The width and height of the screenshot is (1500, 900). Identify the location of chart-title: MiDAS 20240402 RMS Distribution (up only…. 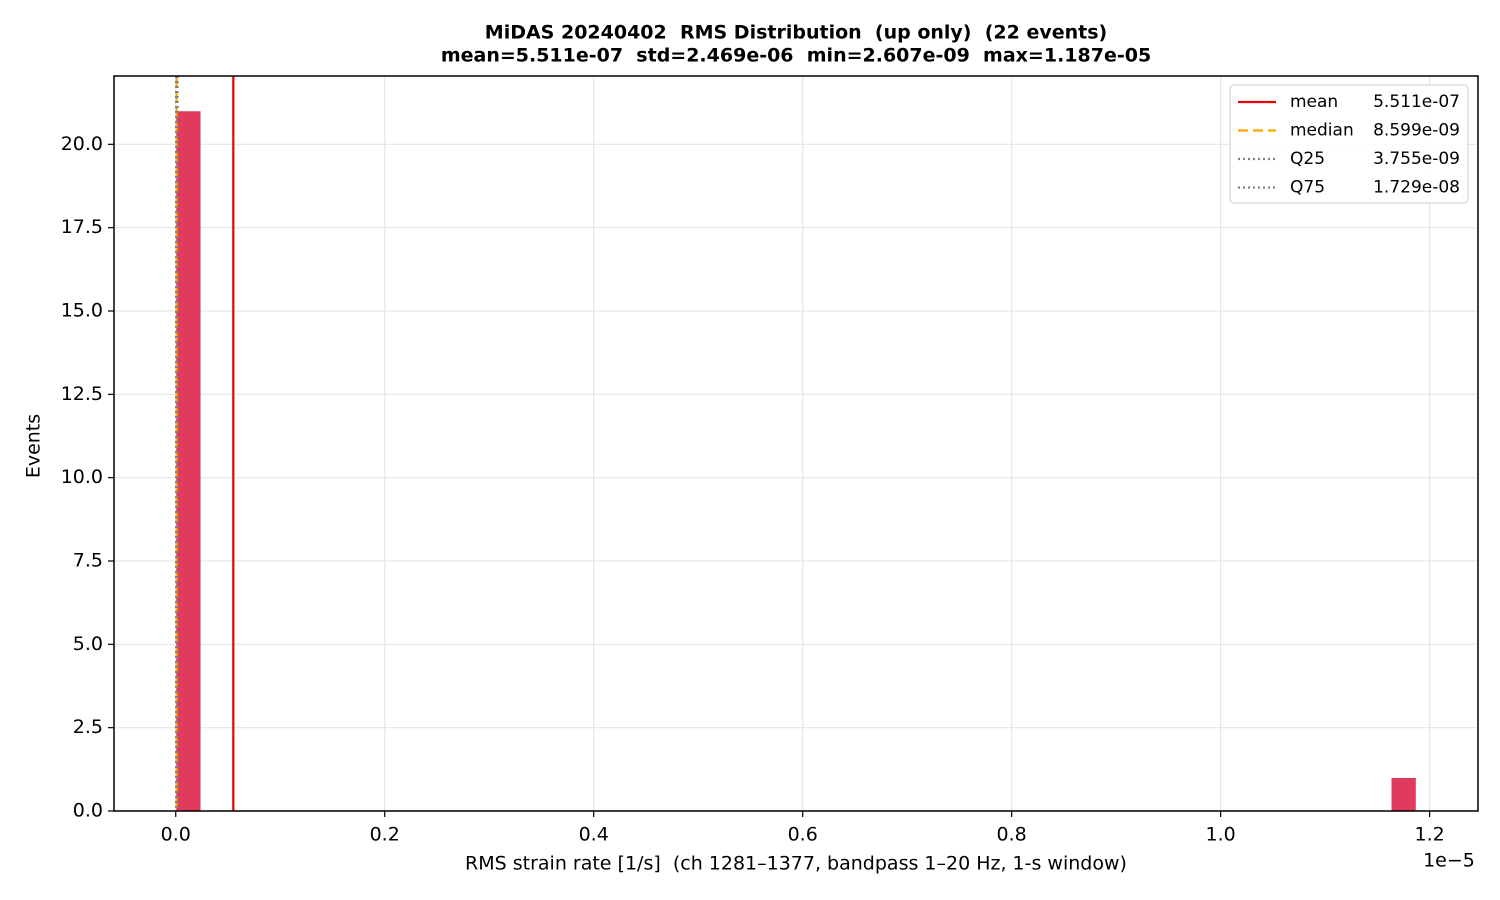
(796, 33).